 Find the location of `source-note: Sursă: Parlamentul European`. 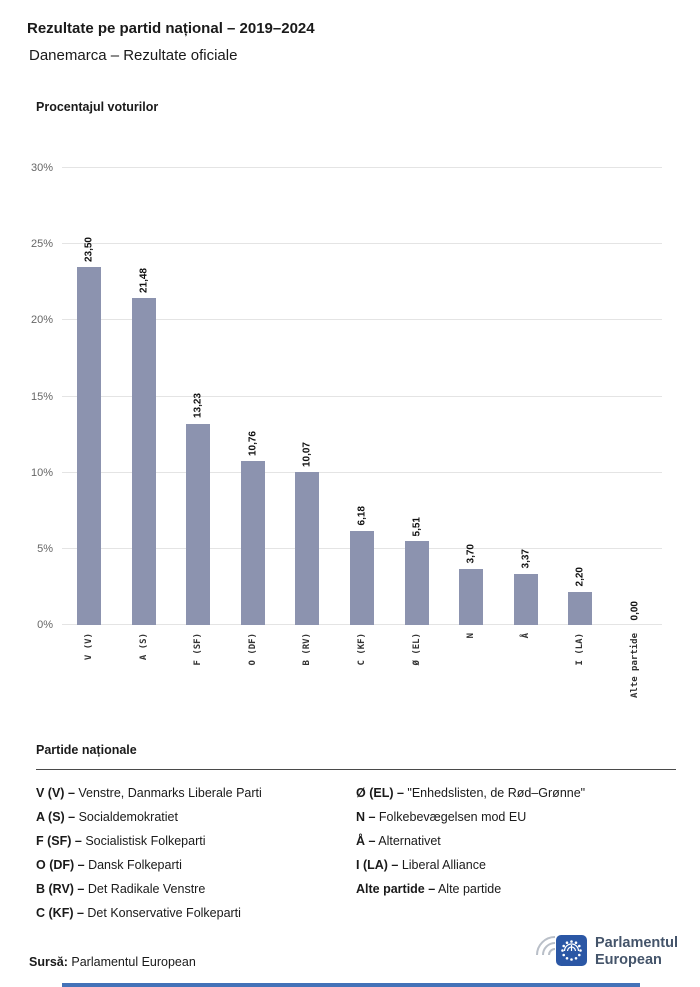

source-note: Sursă: Parlamentul European is located at coordinates (112, 962).